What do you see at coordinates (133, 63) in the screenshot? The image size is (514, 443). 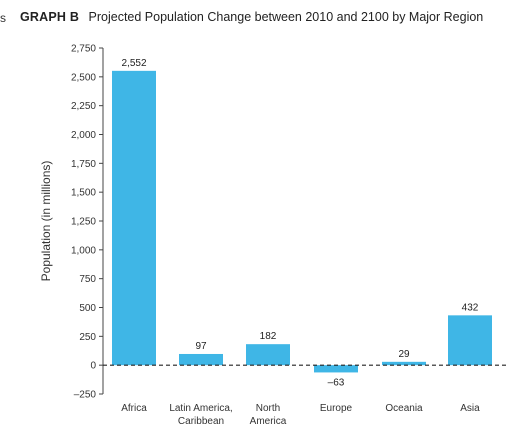 I see `bar-value-label: 2,552` at bounding box center [133, 63].